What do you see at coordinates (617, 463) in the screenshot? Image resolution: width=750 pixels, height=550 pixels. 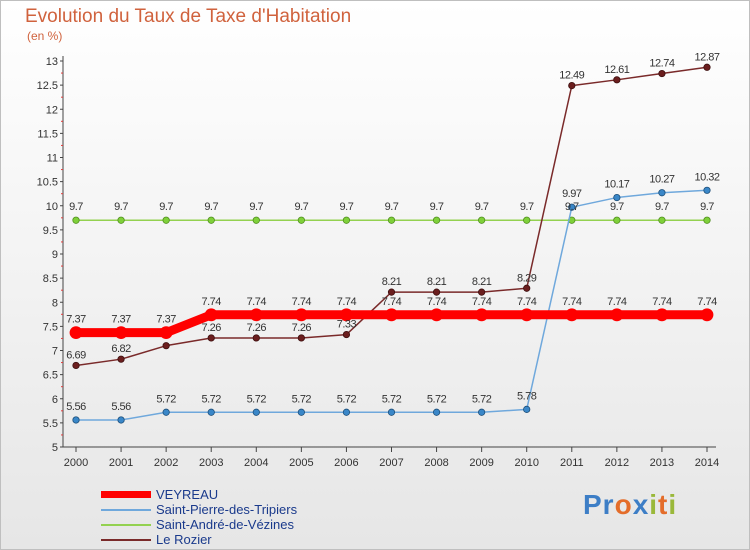 I see `x-tick-label: 2012` at bounding box center [617, 463].